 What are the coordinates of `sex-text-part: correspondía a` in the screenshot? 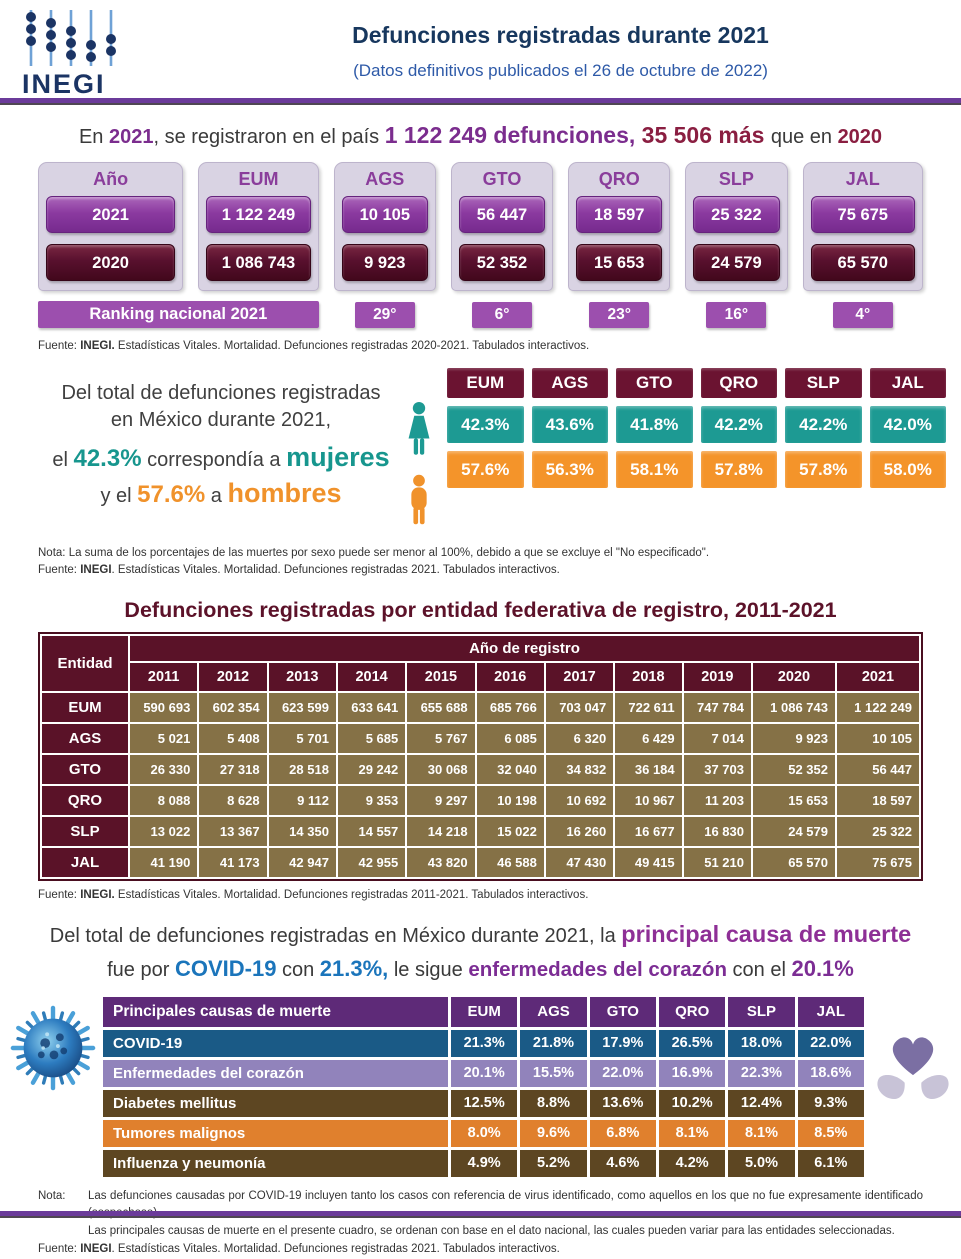 It's located at (214, 460).